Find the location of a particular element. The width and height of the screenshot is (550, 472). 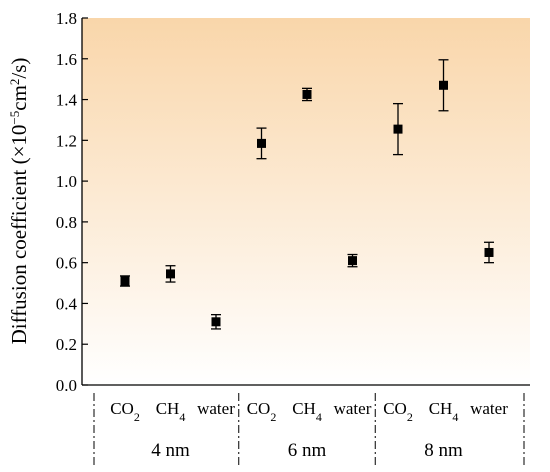

x-group-labels: 4 nm 6 nm 8 nm is located at coordinates (307, 450).